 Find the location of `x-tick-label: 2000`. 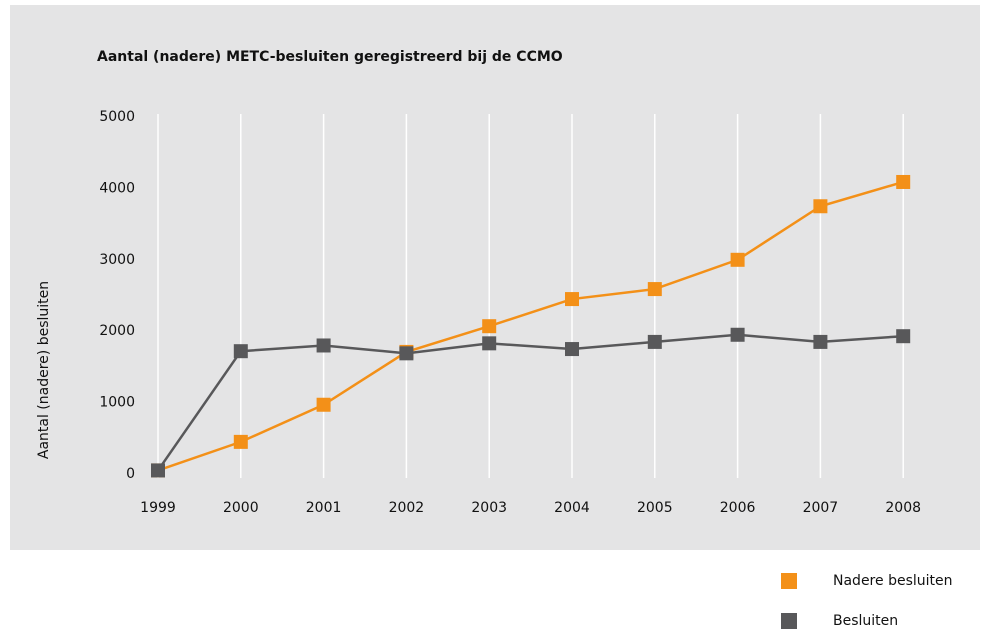

x-tick-label: 2000 is located at coordinates (241, 508).